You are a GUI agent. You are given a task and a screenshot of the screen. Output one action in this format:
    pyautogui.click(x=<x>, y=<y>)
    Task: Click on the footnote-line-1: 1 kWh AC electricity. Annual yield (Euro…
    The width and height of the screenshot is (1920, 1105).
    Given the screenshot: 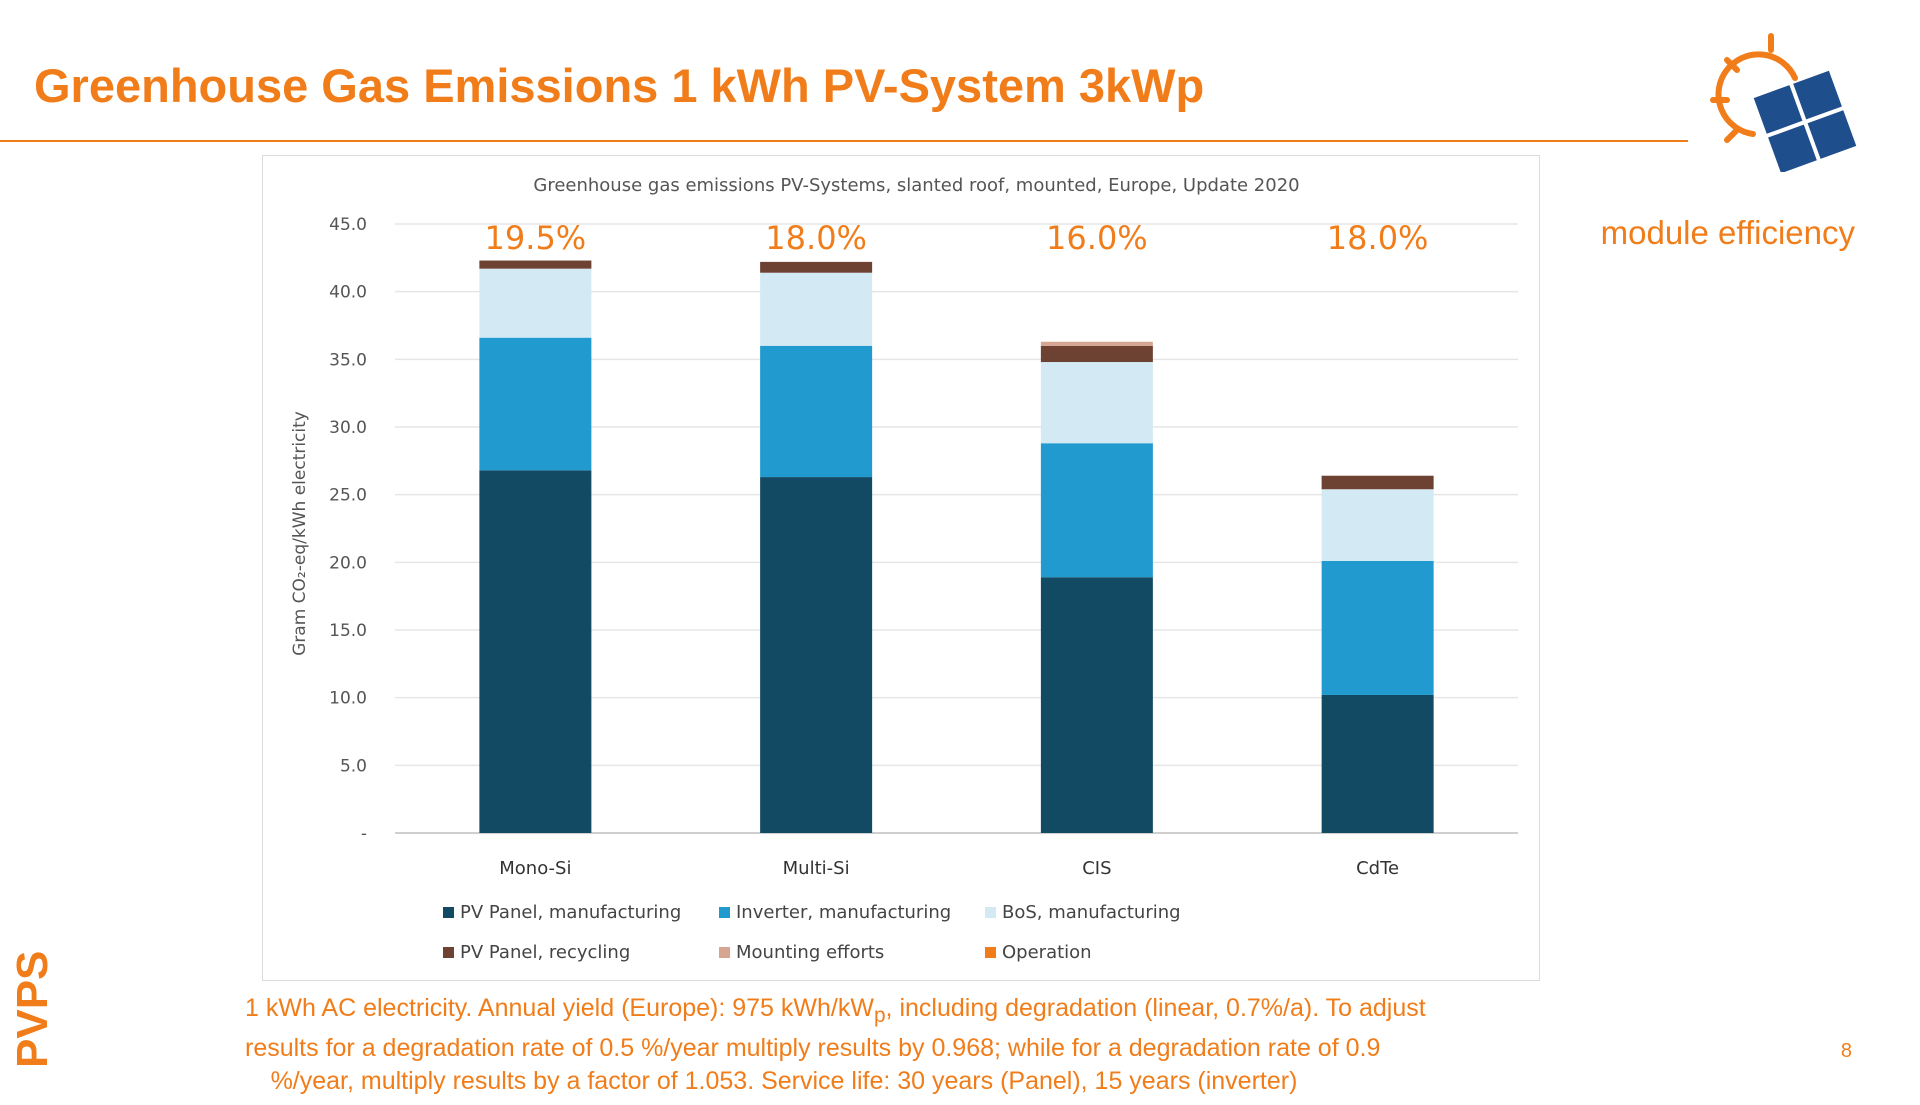 What is the action you would take?
    pyautogui.click(x=835, y=1012)
    